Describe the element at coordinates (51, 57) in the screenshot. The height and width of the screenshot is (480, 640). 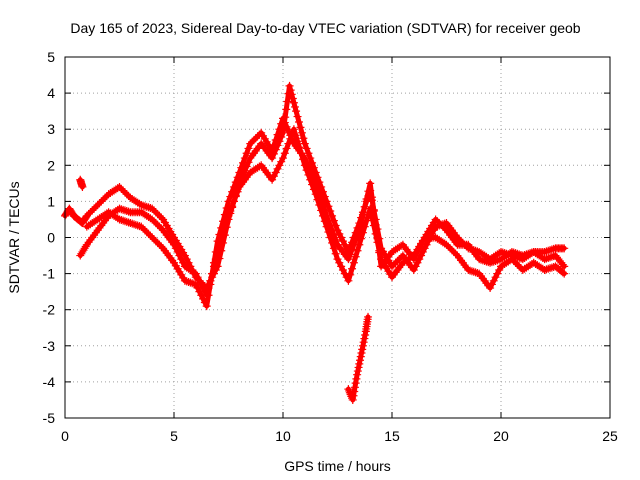
I see `y-tick-label: 5` at that location.